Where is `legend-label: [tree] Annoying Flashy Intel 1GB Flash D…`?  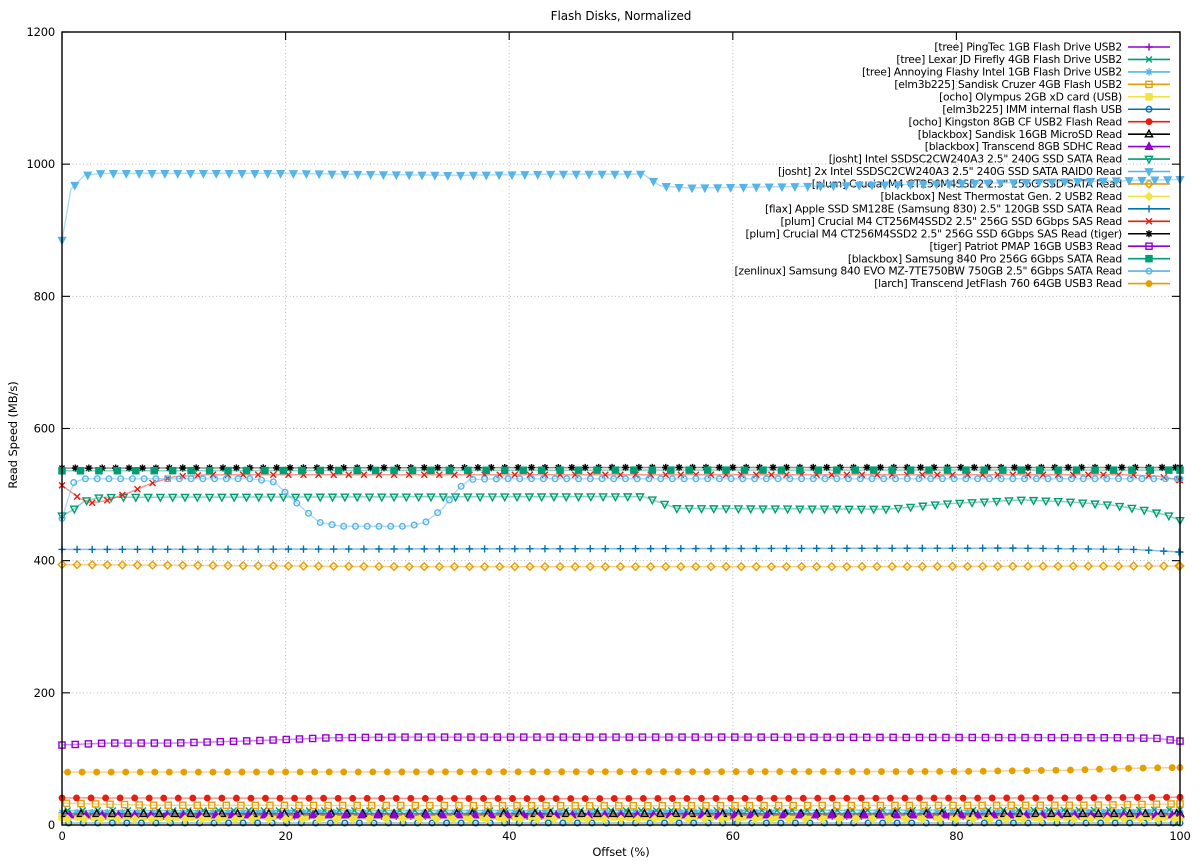
legend-label: [tree] Annoying Flashy Intel 1GB Flash D… is located at coordinates (992, 72).